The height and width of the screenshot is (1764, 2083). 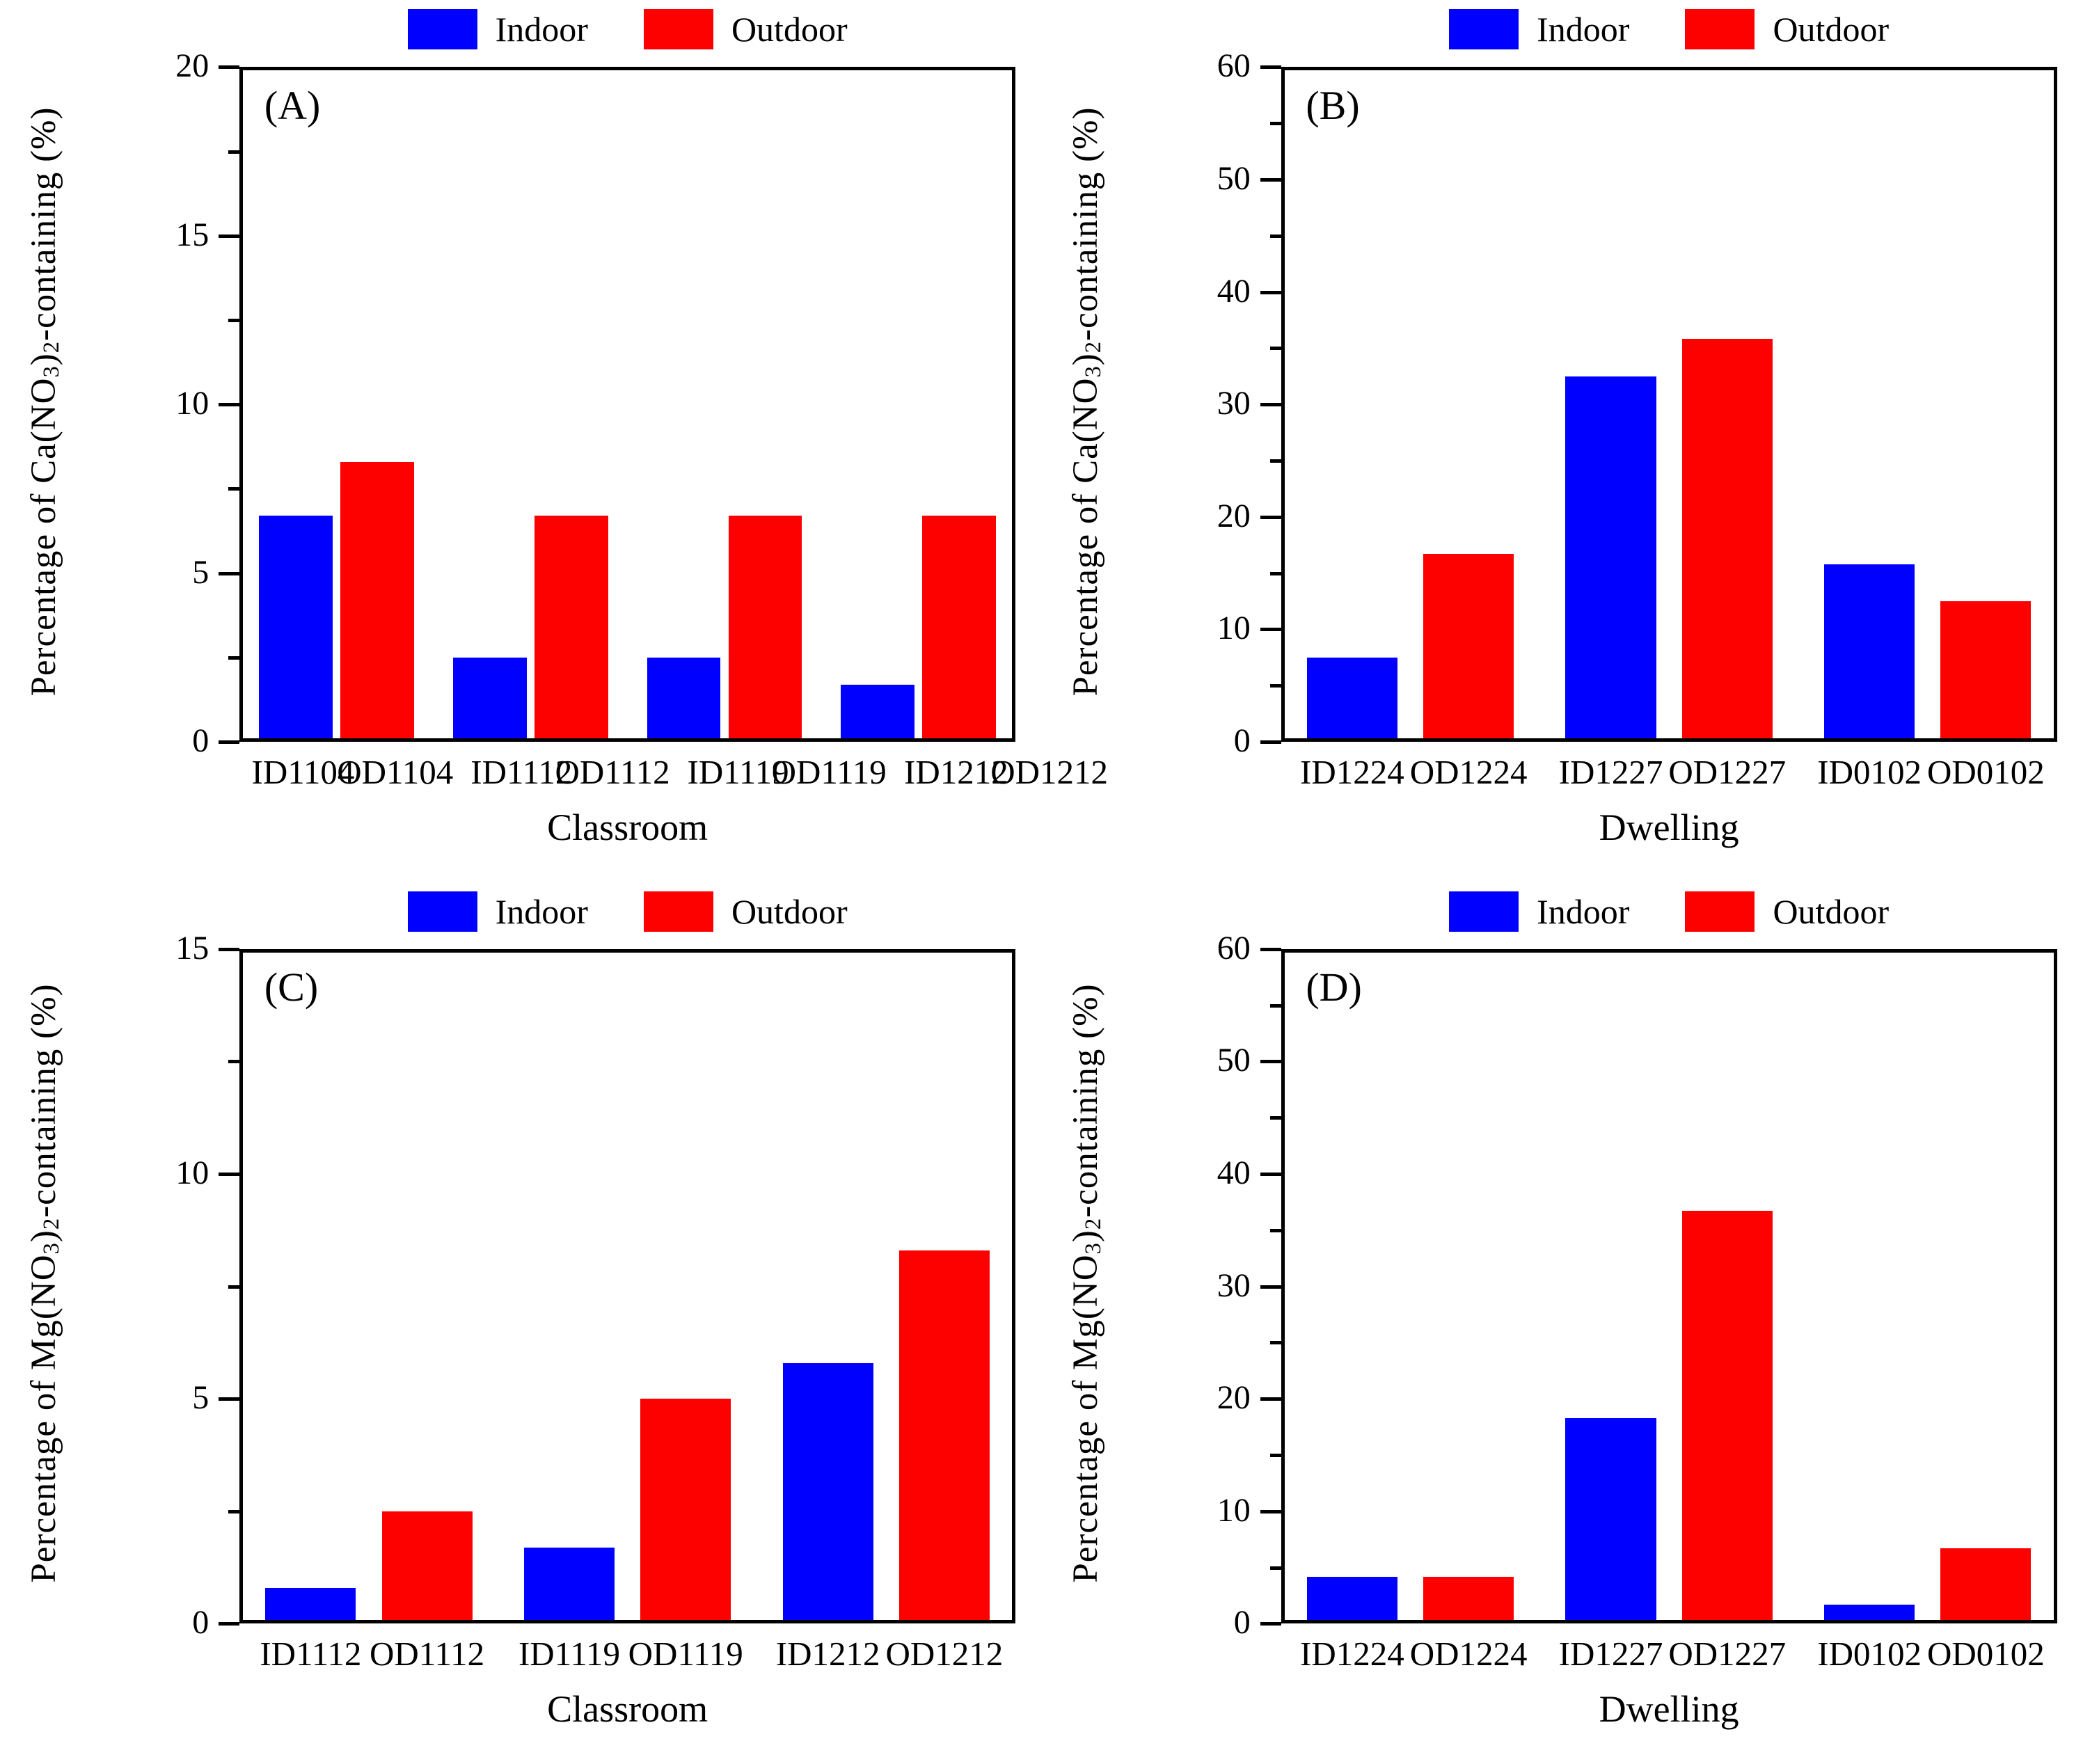 What do you see at coordinates (489, 699) in the screenshot?
I see `bar-id1112` at bounding box center [489, 699].